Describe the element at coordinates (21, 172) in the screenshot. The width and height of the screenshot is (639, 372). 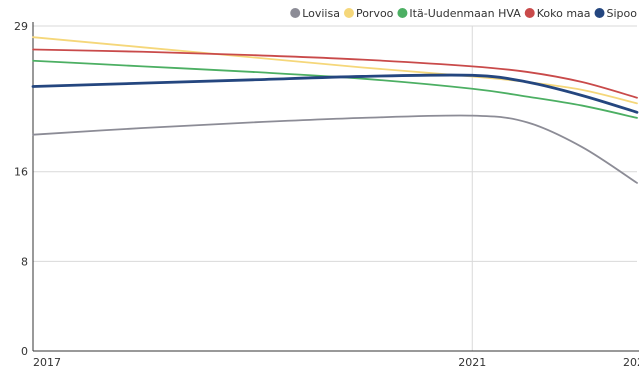
I see `y-tick-label-16: 16` at that location.